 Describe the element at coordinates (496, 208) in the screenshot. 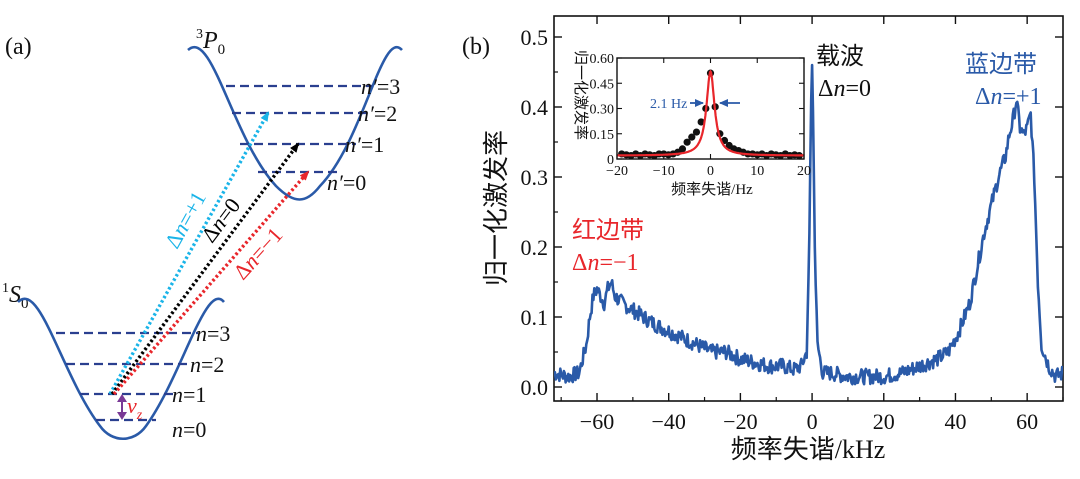

I see `main-ylabel: 归一化激发率` at that location.